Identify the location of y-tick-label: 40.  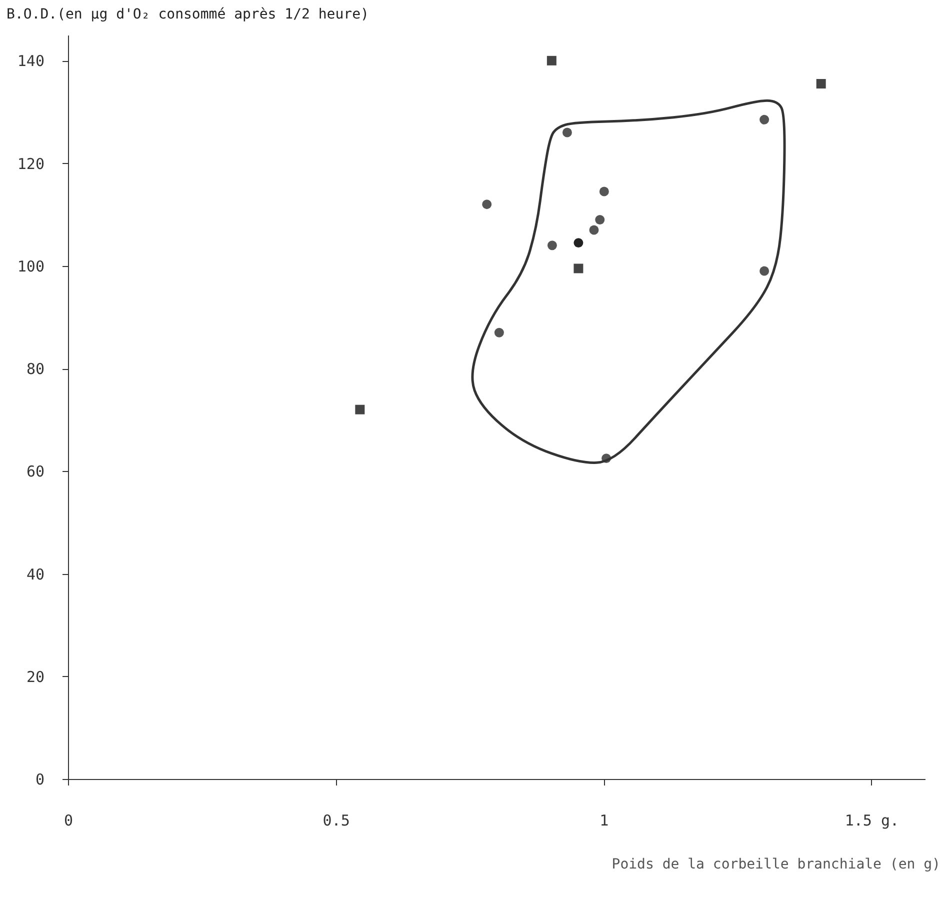
(35, 574).